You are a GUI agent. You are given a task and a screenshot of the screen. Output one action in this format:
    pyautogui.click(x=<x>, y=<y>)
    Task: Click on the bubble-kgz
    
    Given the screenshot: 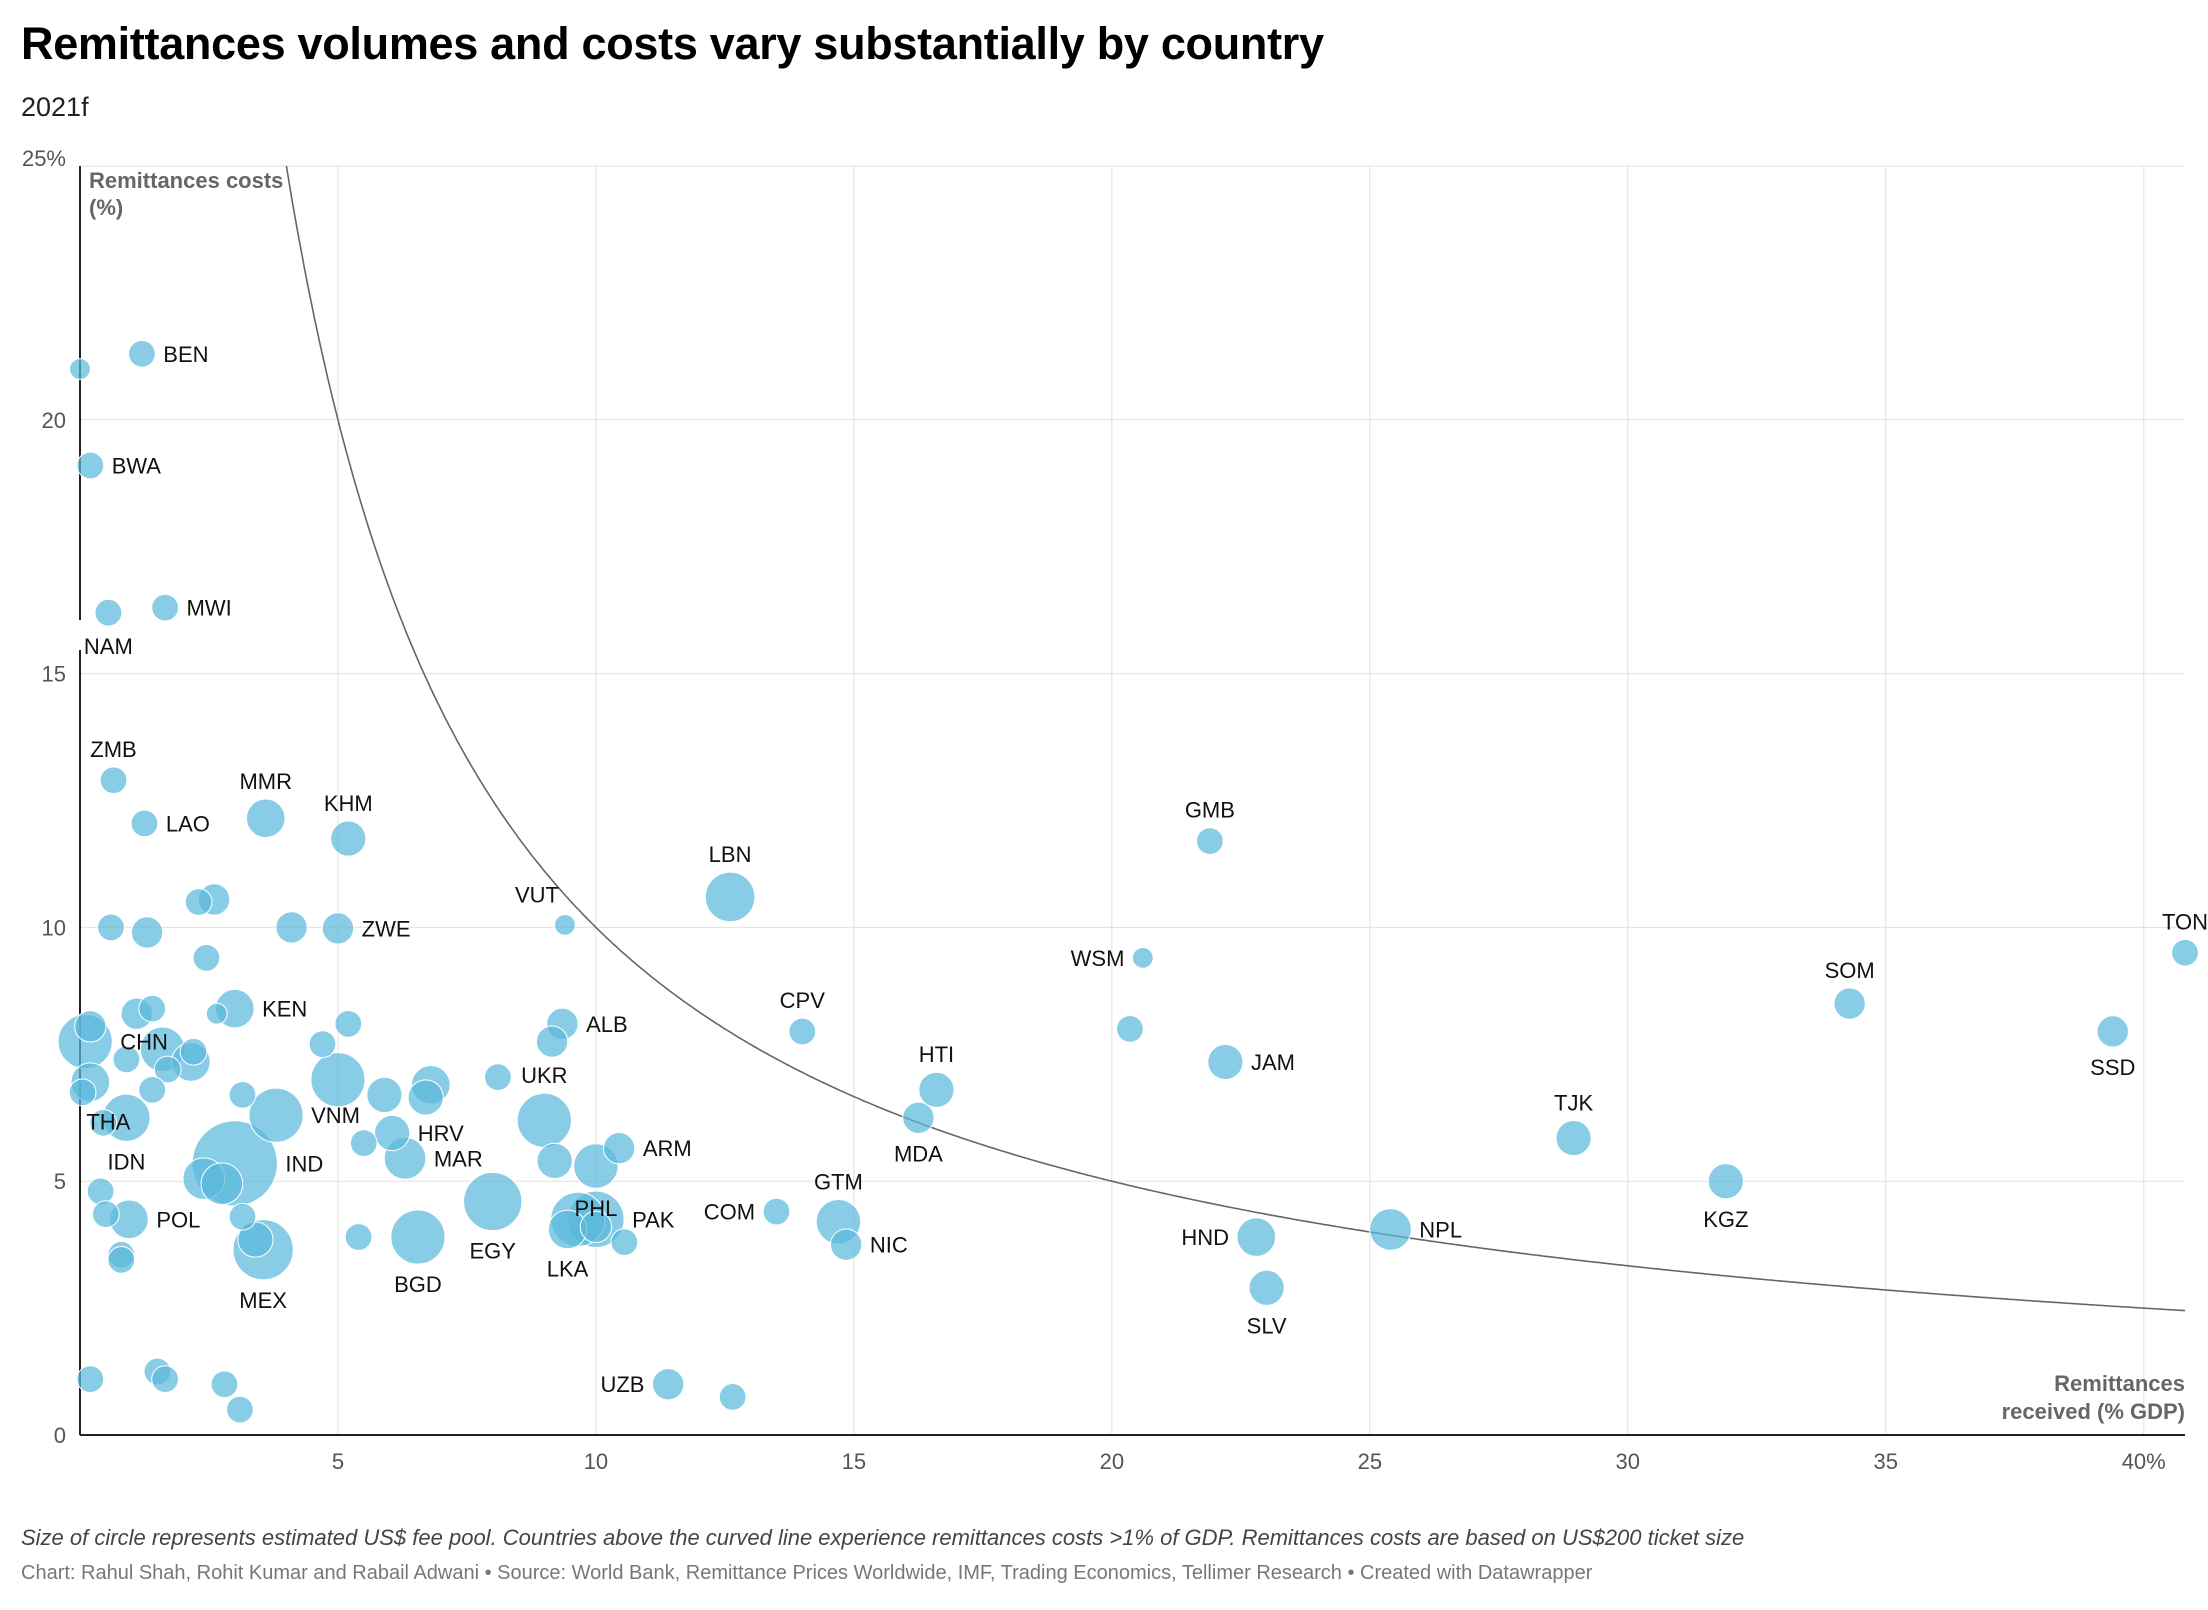 What is the action you would take?
    pyautogui.click(x=1725, y=1181)
    